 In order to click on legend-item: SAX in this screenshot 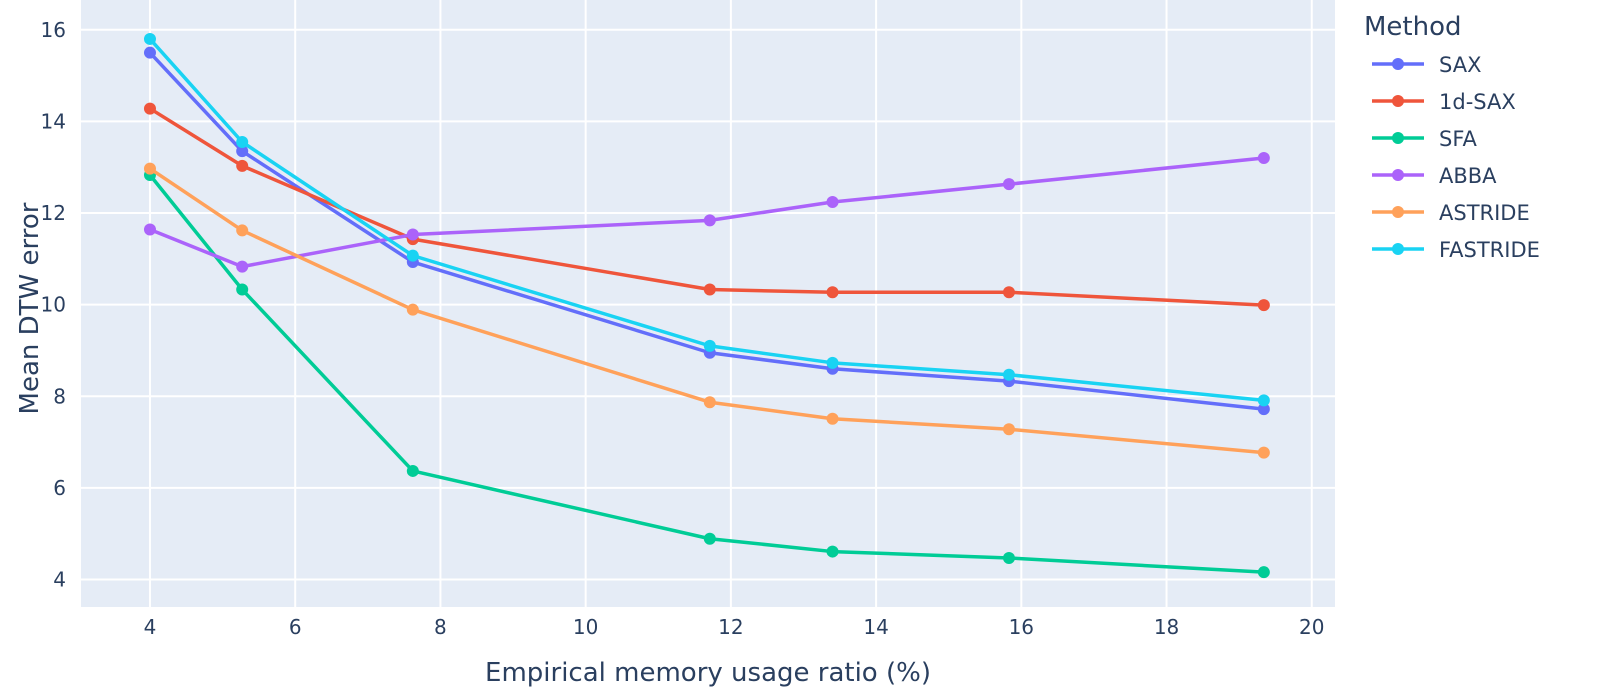, I will do `click(1426, 65)`.